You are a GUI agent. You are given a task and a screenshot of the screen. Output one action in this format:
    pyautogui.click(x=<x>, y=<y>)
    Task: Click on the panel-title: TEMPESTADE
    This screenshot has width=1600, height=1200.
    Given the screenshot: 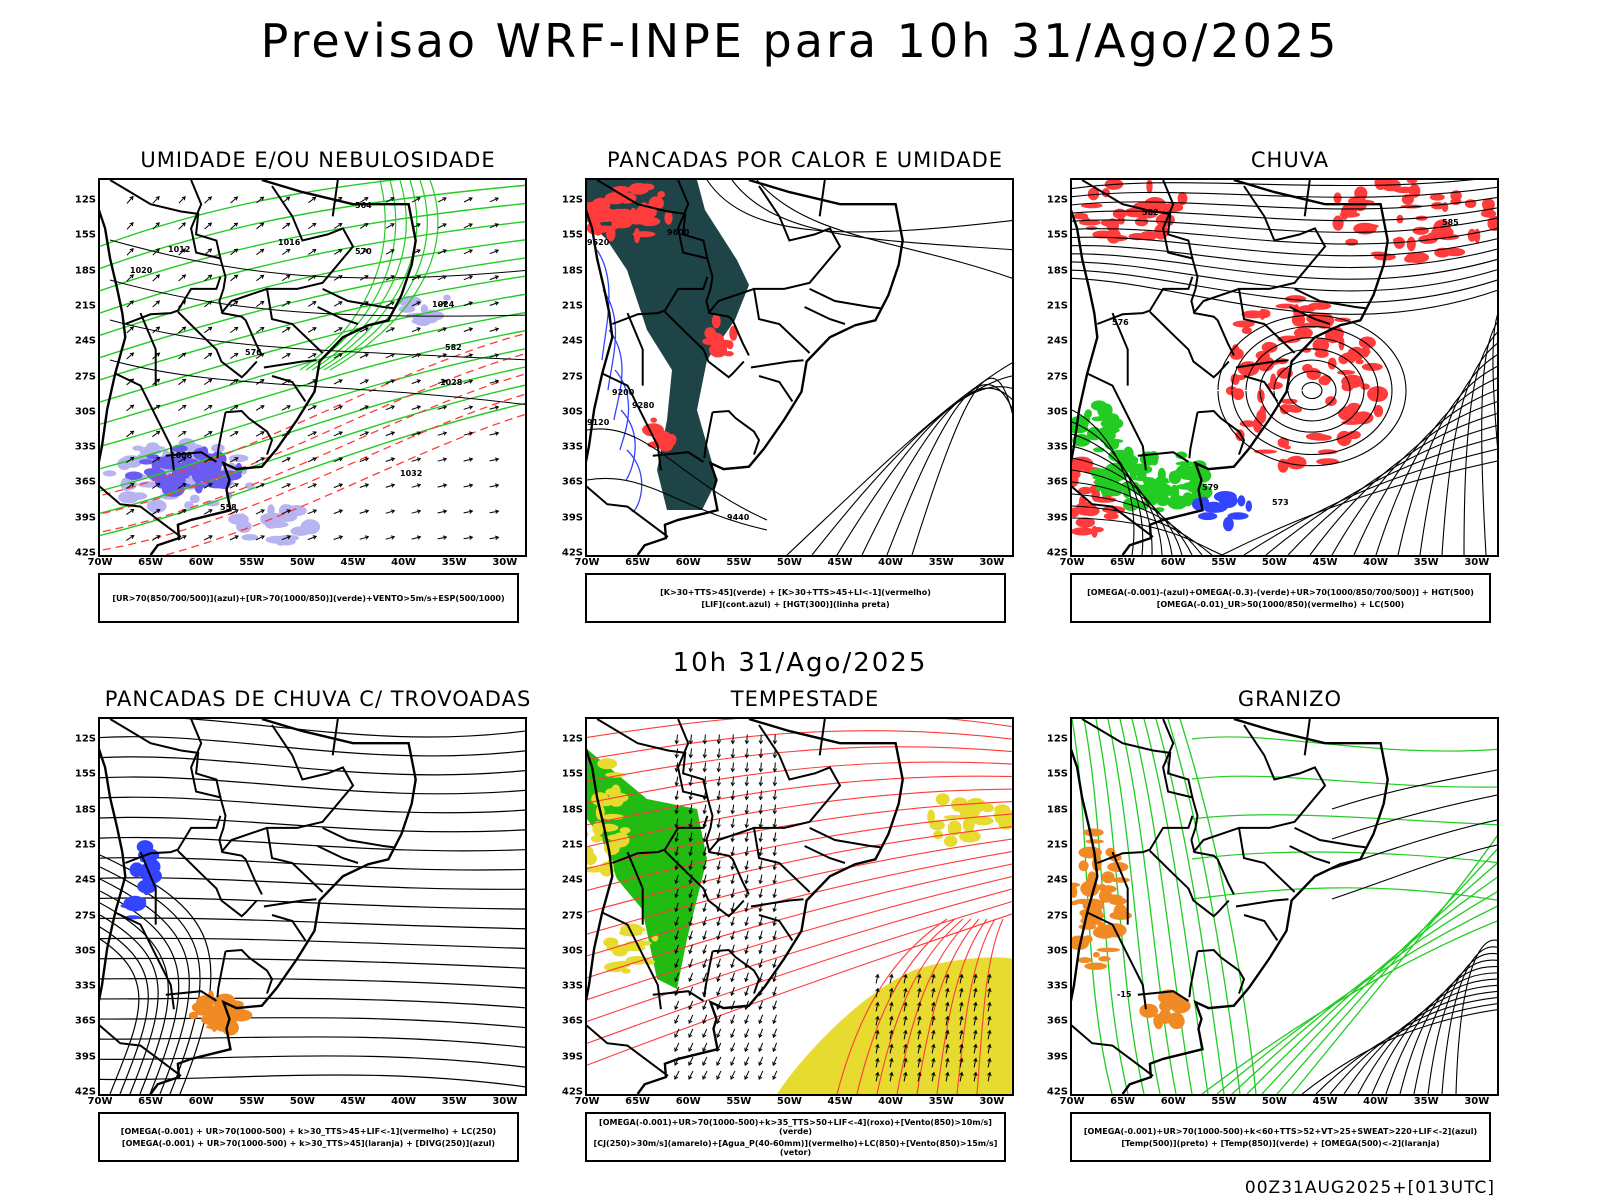 What is the action you would take?
    pyautogui.click(x=805, y=699)
    